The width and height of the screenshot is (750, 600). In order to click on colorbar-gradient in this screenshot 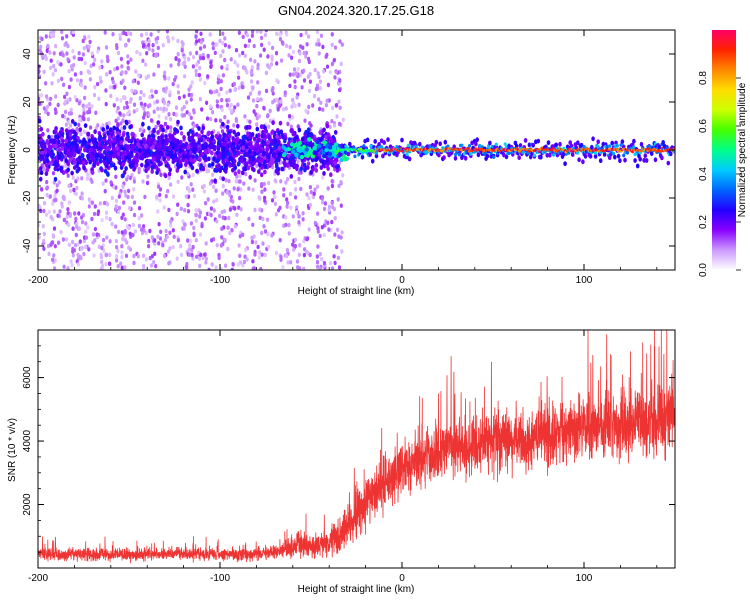, I will do `click(724, 150)`.